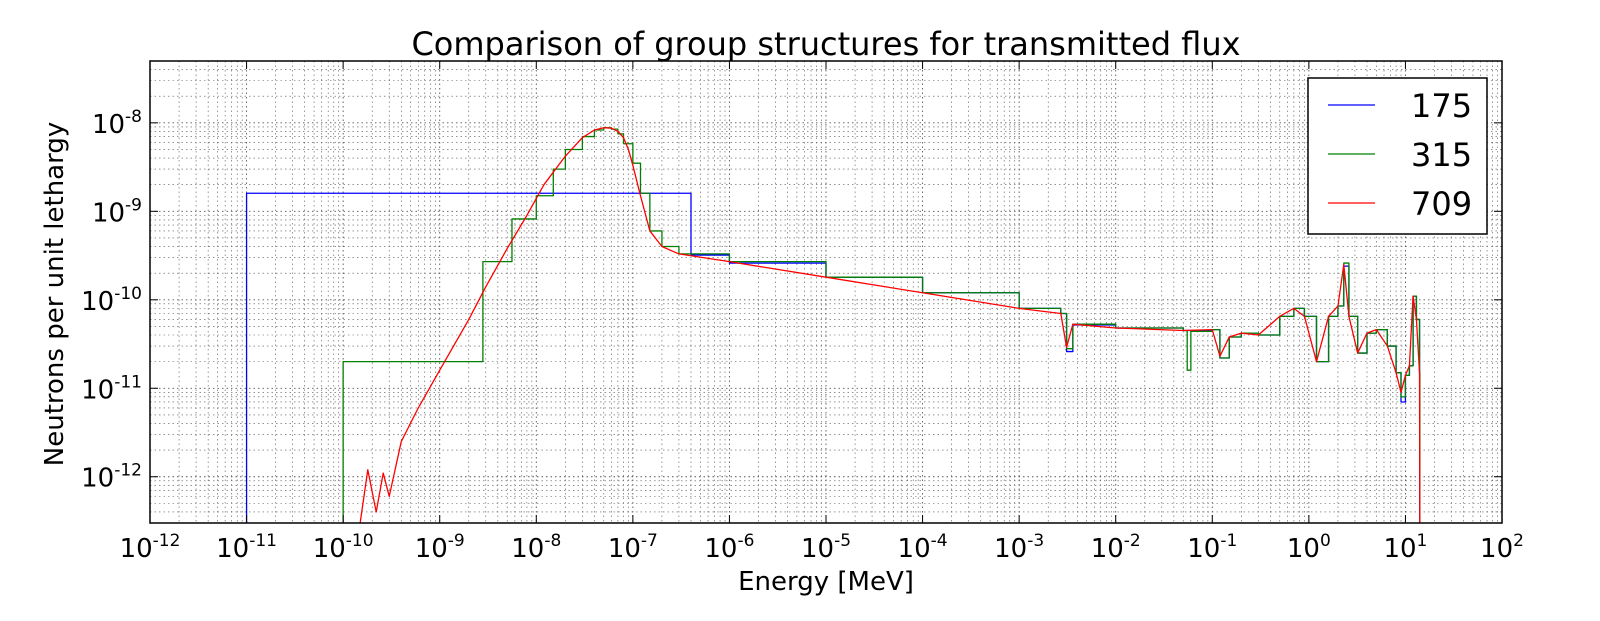 Image resolution: width=1600 pixels, height=621 pixels. What do you see at coordinates (440, 547) in the screenshot?
I see `x-tick-label: 10⁻⁹` at bounding box center [440, 547].